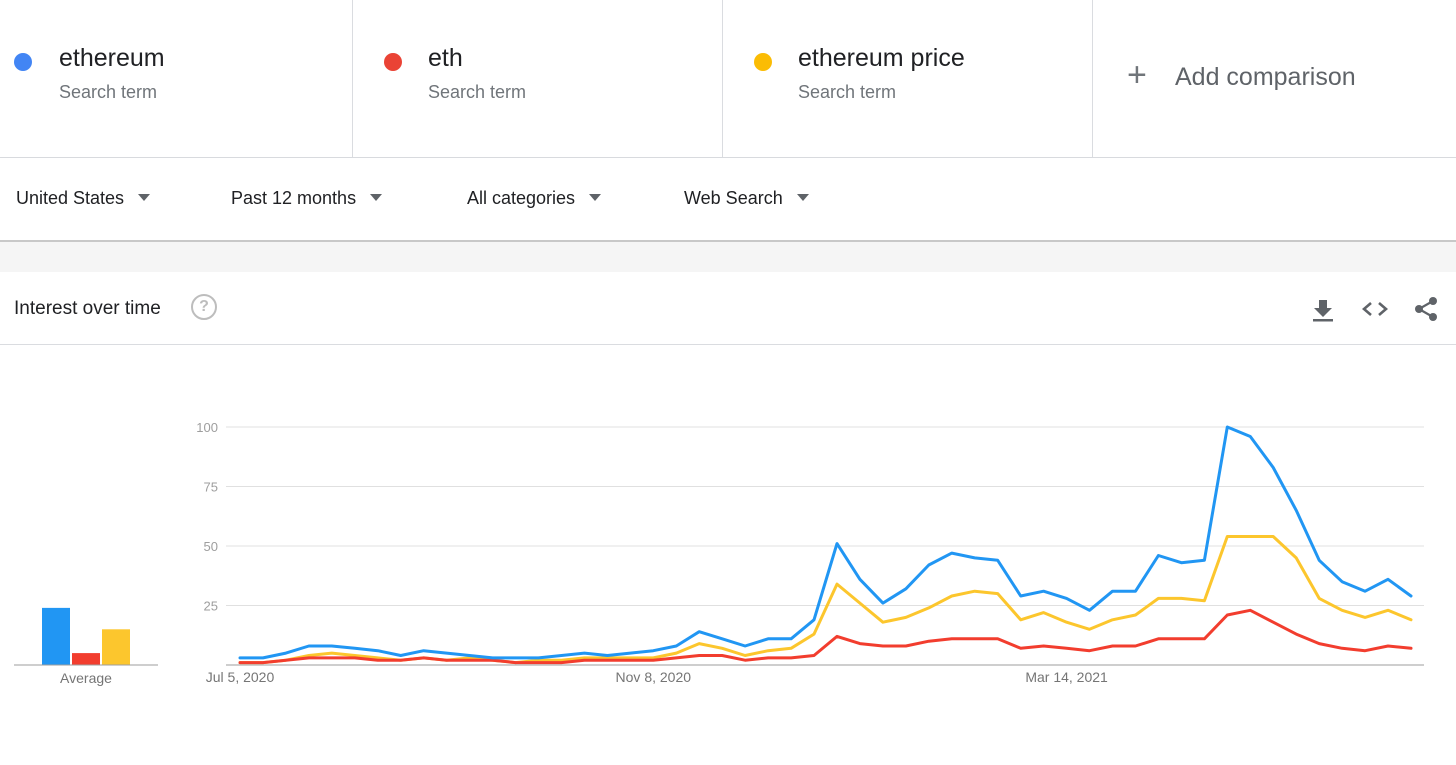  I want to click on x-tick-label: Nov 8, 2020, so click(654, 677).